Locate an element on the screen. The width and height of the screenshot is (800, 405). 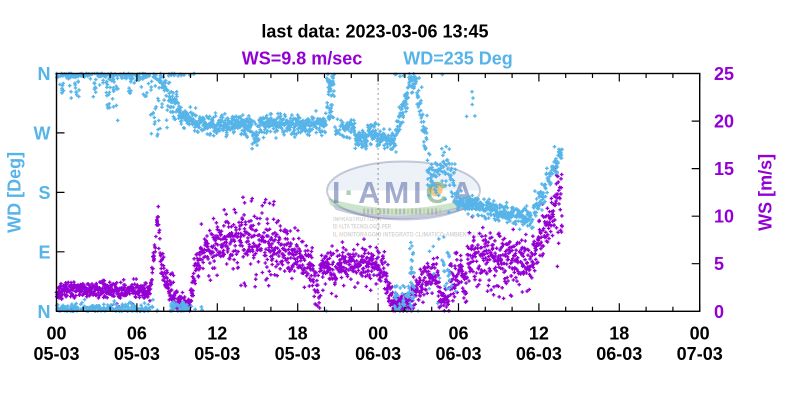
svg-text: E is located at coordinates (44, 252).